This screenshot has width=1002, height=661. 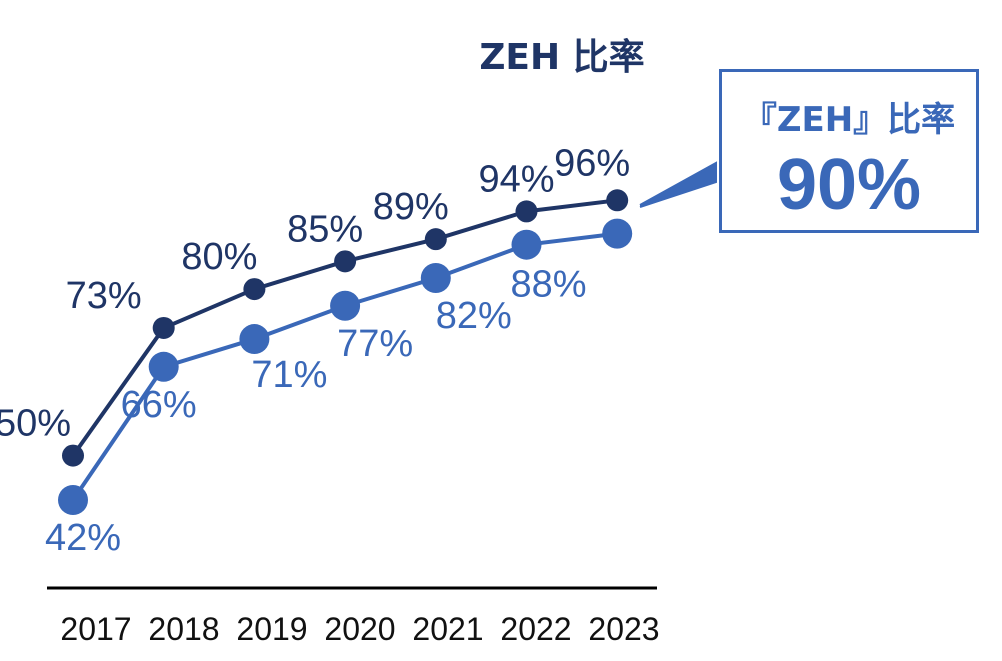 I want to click on series-0-data-label-2022: 94%, so click(x=516, y=179).